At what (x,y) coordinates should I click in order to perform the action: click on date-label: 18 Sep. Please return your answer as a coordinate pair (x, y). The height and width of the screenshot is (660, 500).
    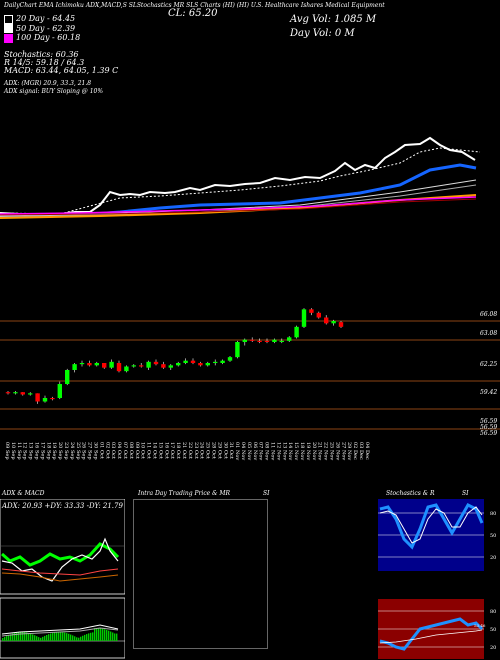
    Looking at the image, I should click on (48, 451).